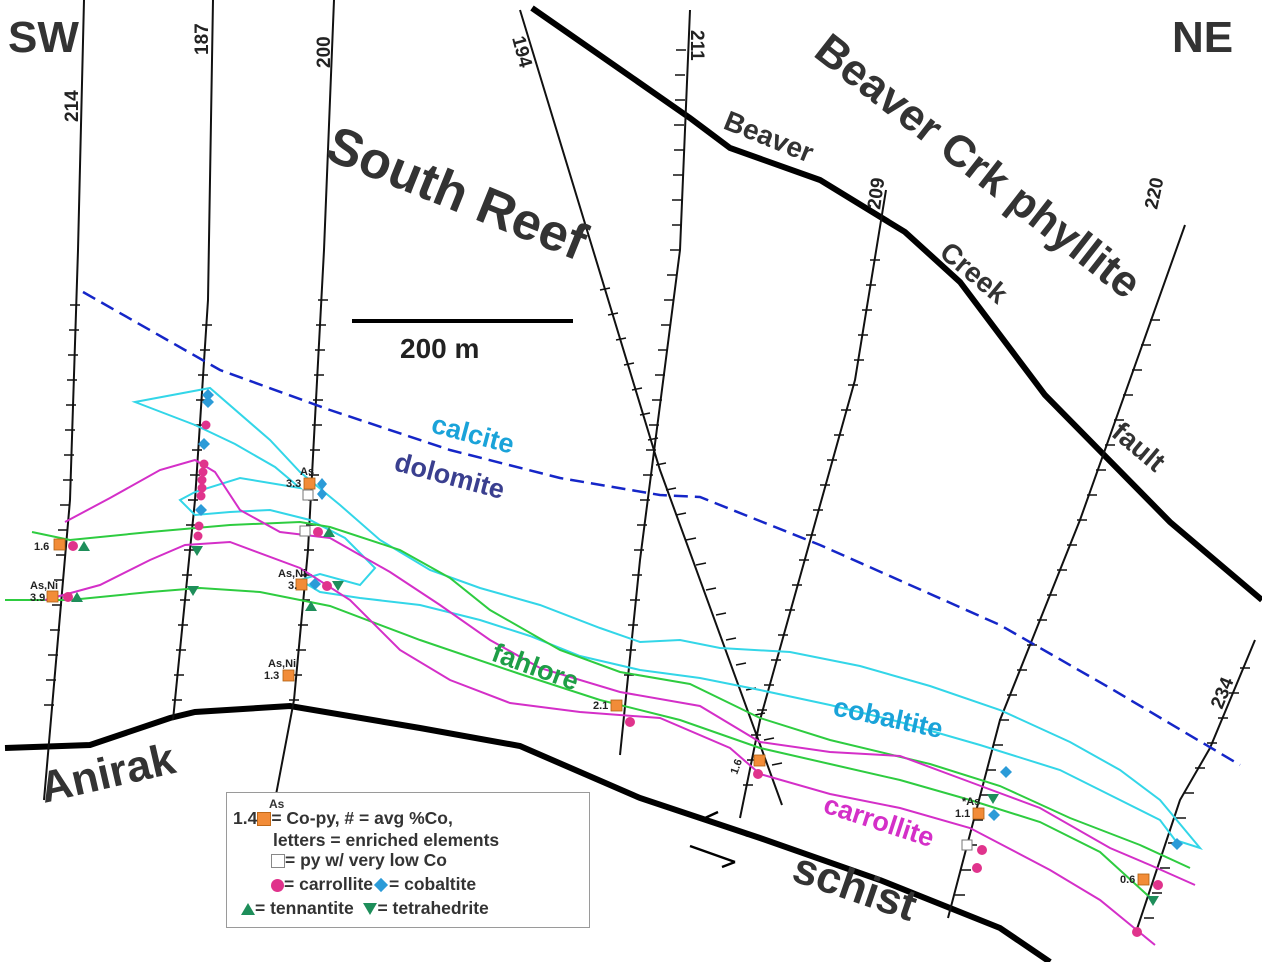 The image size is (1262, 962). Describe the element at coordinates (202, 39) in the screenshot. I see `drillhole-label-187: 187` at that location.